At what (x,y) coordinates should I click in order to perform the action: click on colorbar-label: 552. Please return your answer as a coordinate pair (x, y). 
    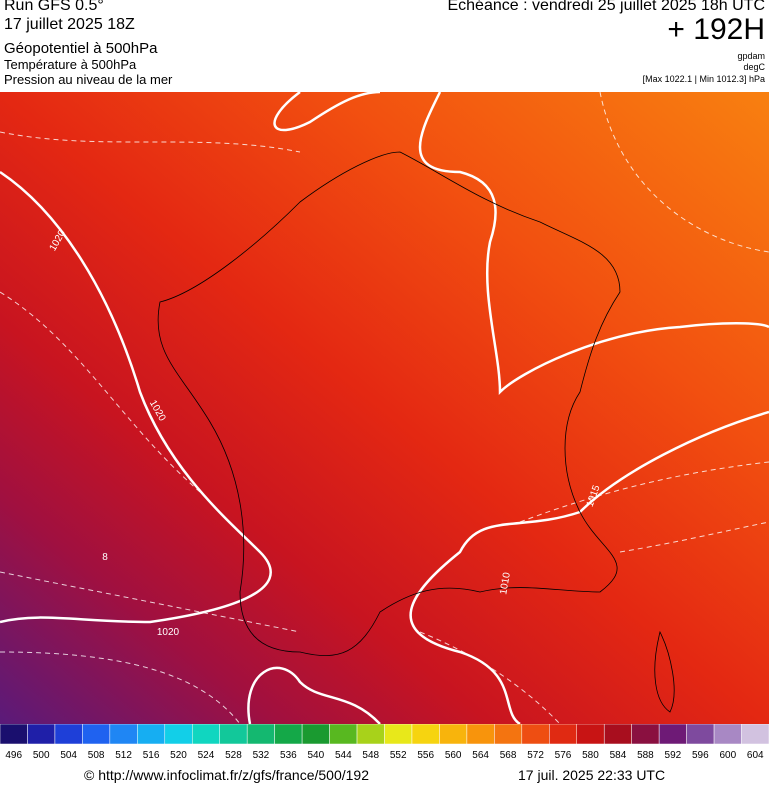
    Looking at the image, I should click on (398, 755).